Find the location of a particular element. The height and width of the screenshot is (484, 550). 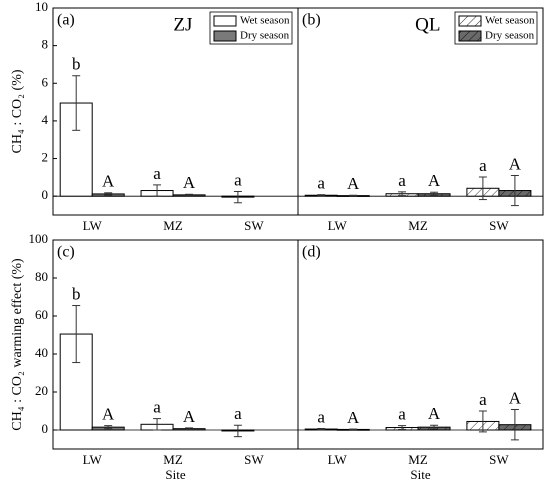

y-tick-label: 6 is located at coordinates (45, 81).